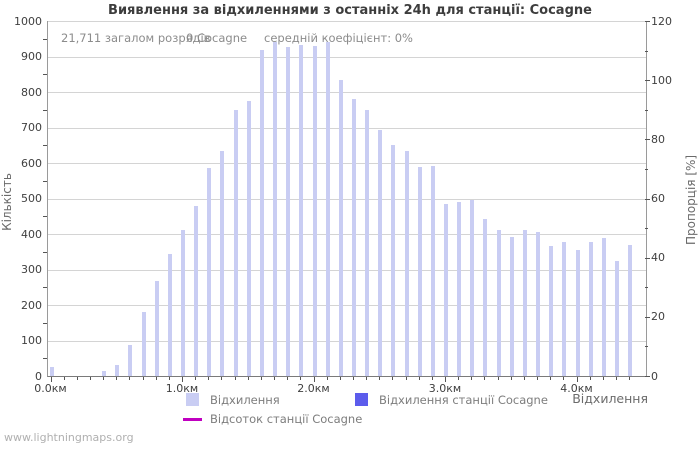 Image resolution: width=700 pixels, height=450 pixels. Describe the element at coordinates (661, 80) in the screenshot. I see `y-axis-right-tick-label: 100` at that location.